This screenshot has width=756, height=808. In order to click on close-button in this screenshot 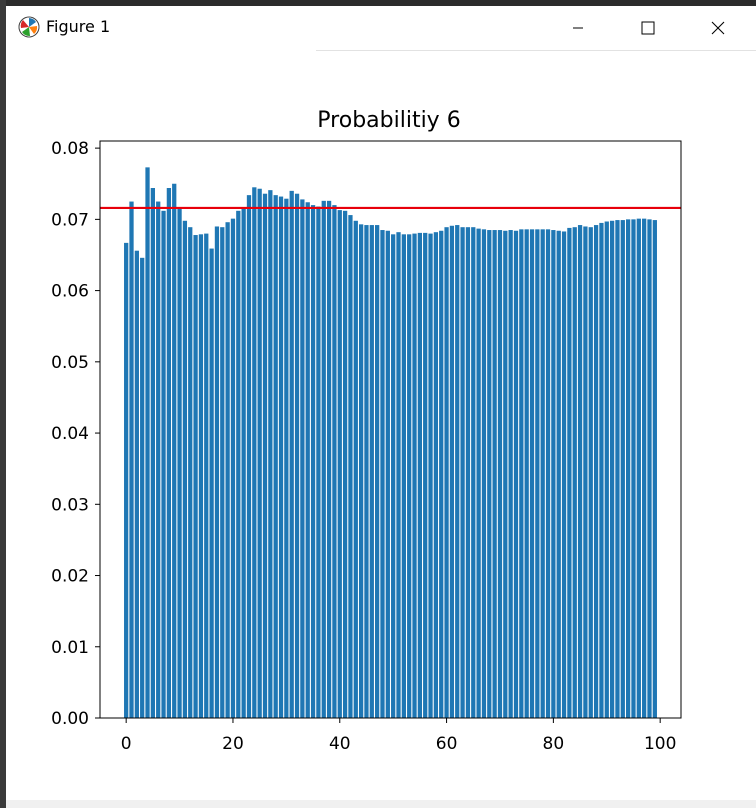, I will do `click(718, 28)`.